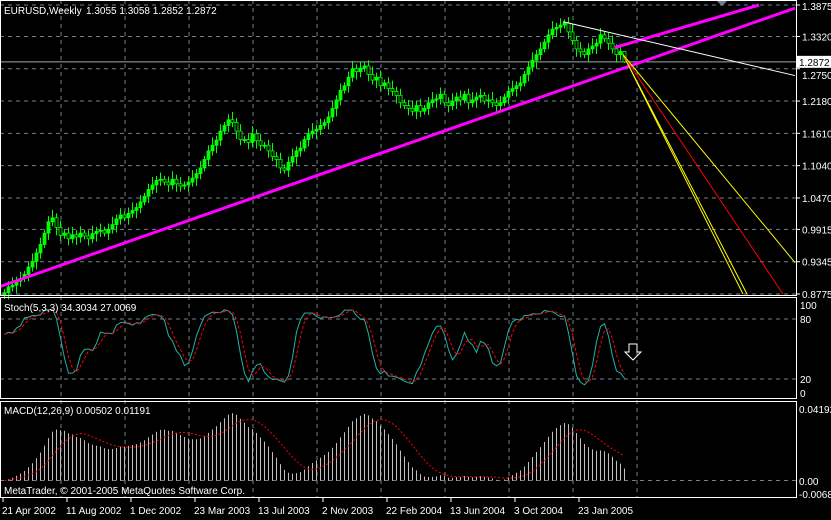  Describe the element at coordinates (151, 11) in the screenshot. I see `chart-ohlc: 1.3055 1.3058 1.2852 1.2872` at that location.